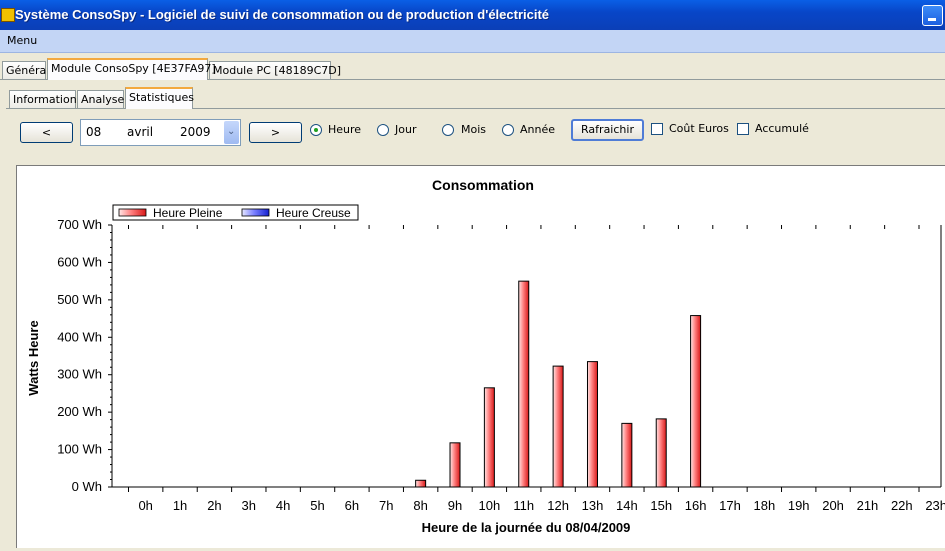 This screenshot has width=945, height=551. Describe the element at coordinates (313, 213) in the screenshot. I see `legend-label-heure-creuse: Heure Creuse` at that location.